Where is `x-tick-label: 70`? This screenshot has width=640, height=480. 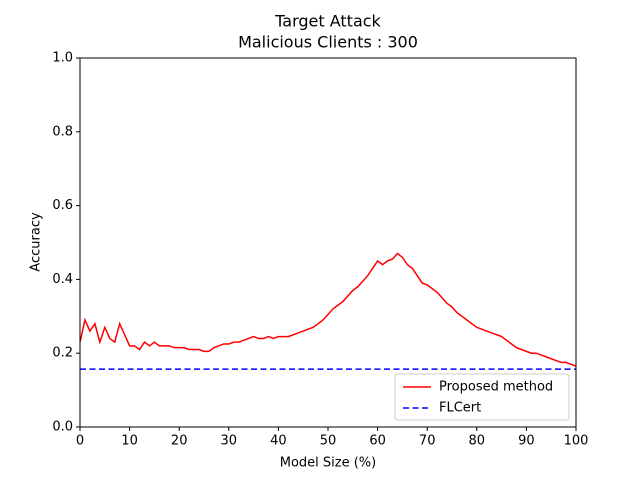
x-tick-label: 70 is located at coordinates (427, 441).